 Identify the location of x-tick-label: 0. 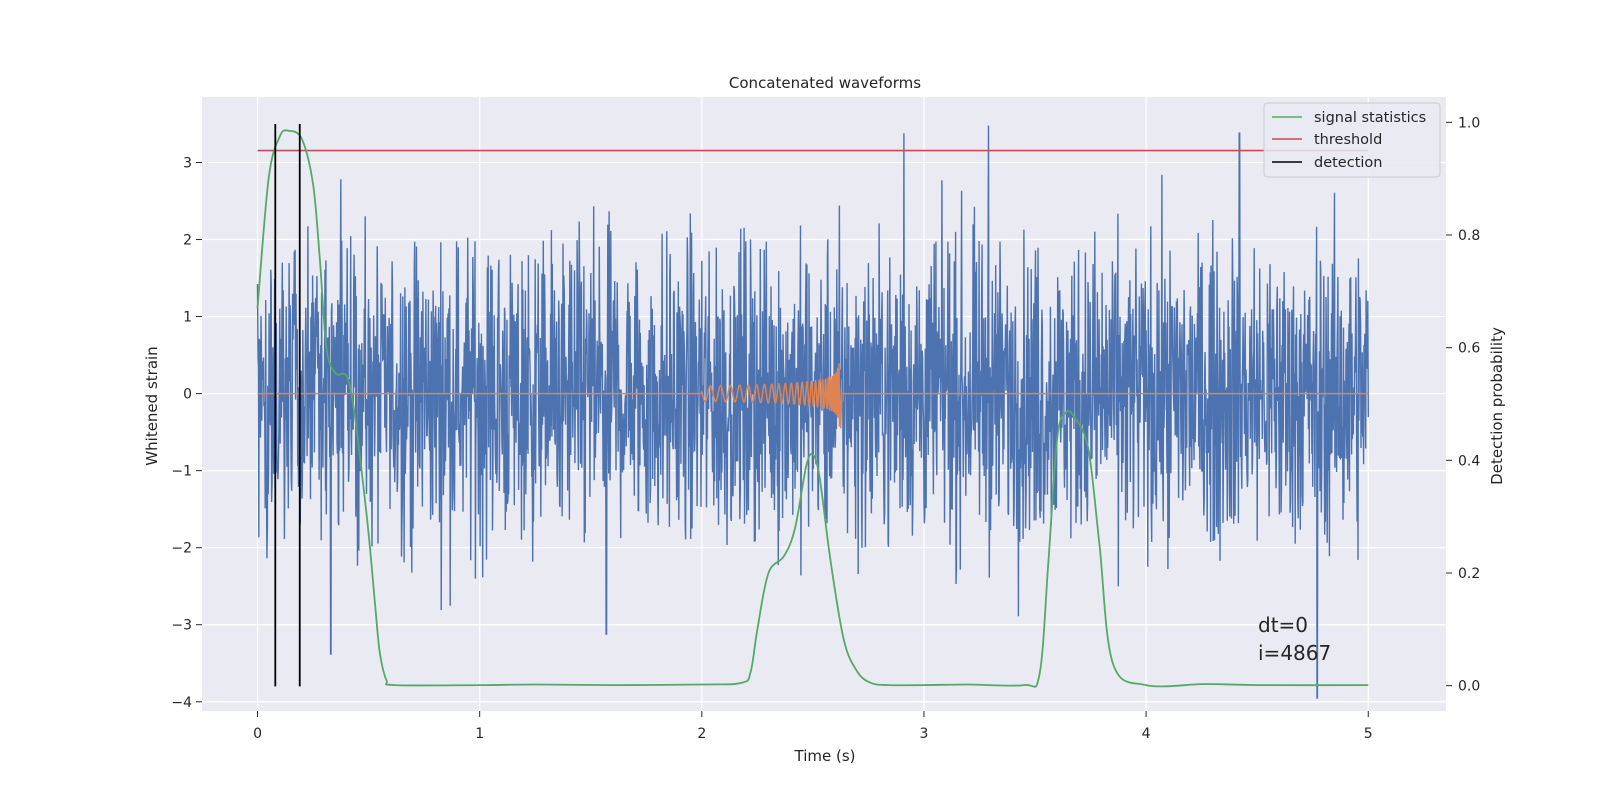
(257, 734).